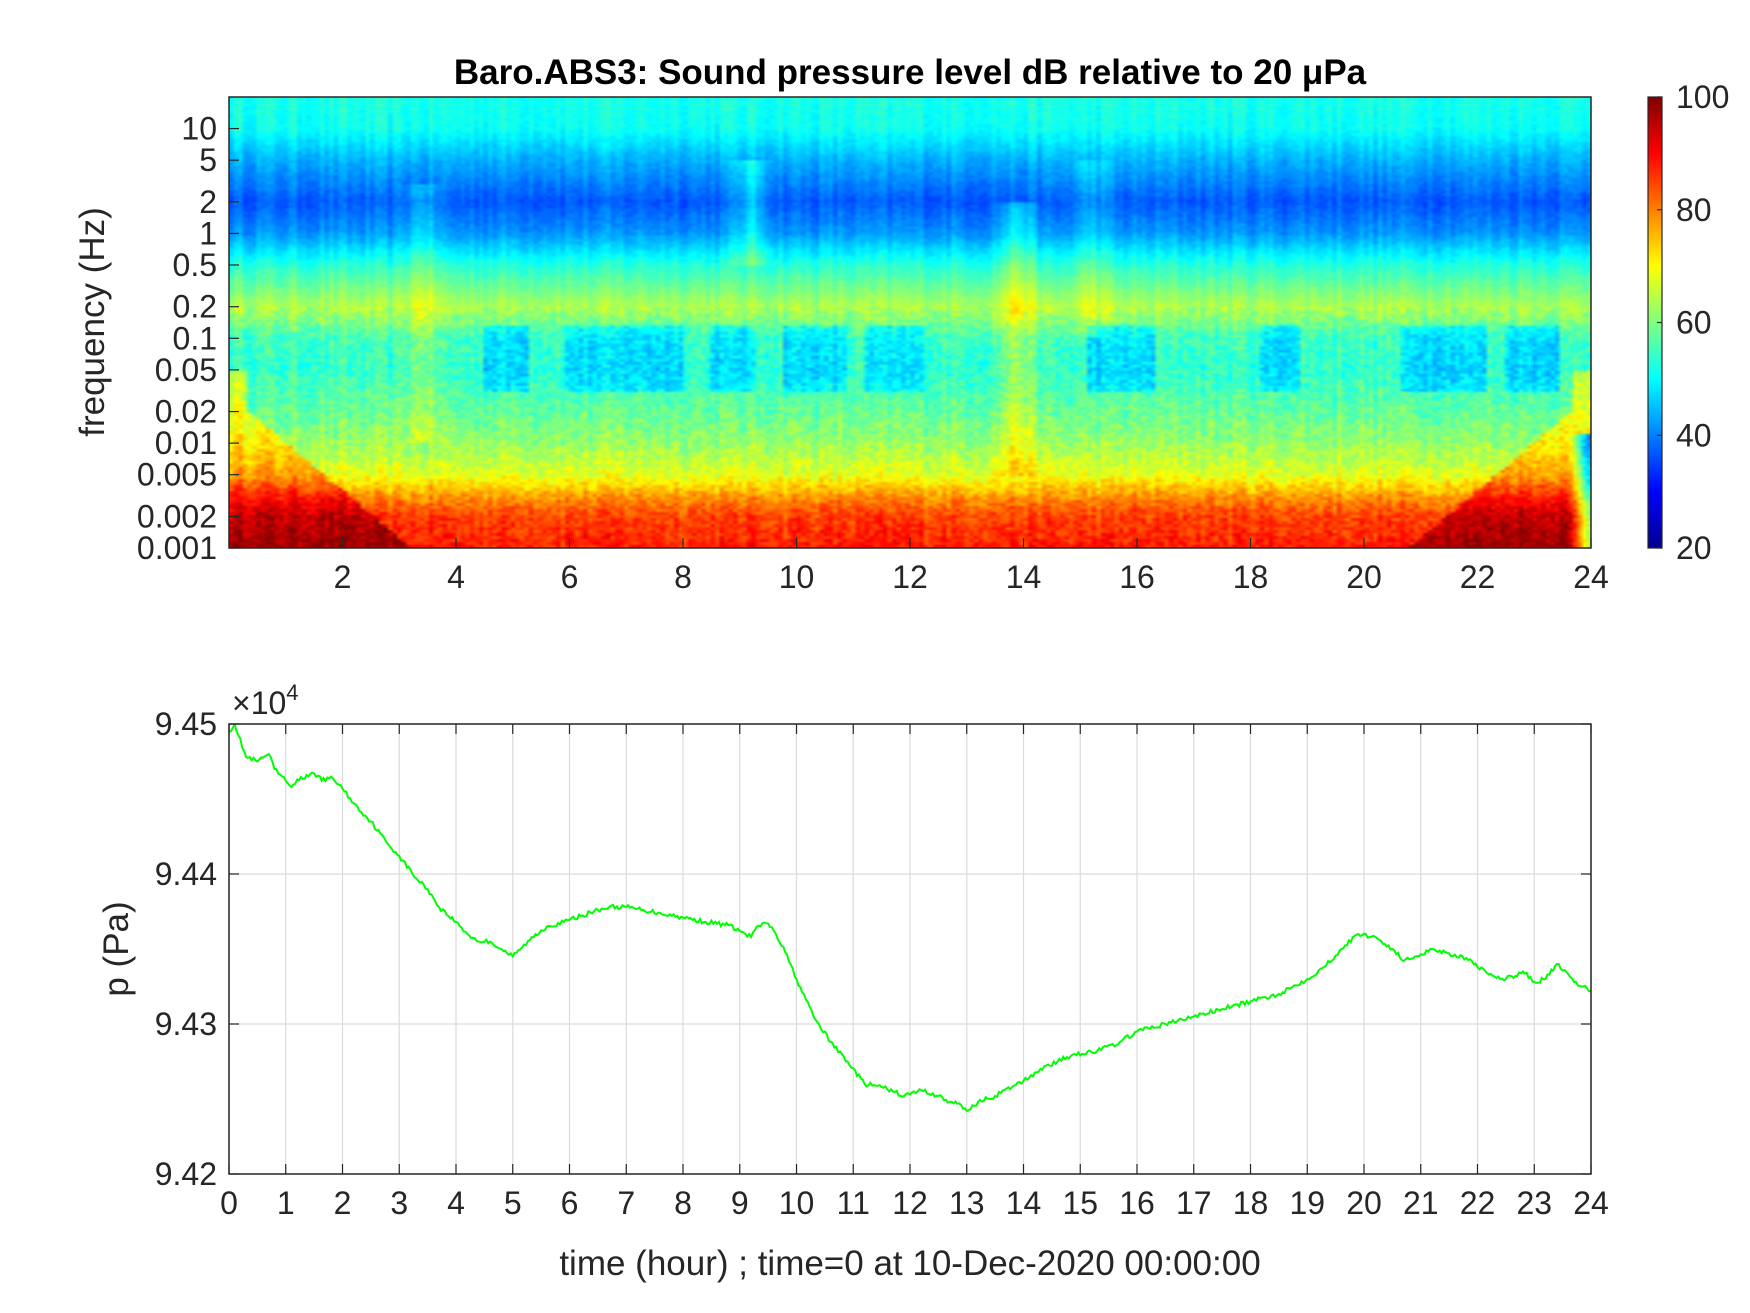  What do you see at coordinates (1694, 435) in the screenshot?
I see `colorbar-tick-label: 40` at bounding box center [1694, 435].